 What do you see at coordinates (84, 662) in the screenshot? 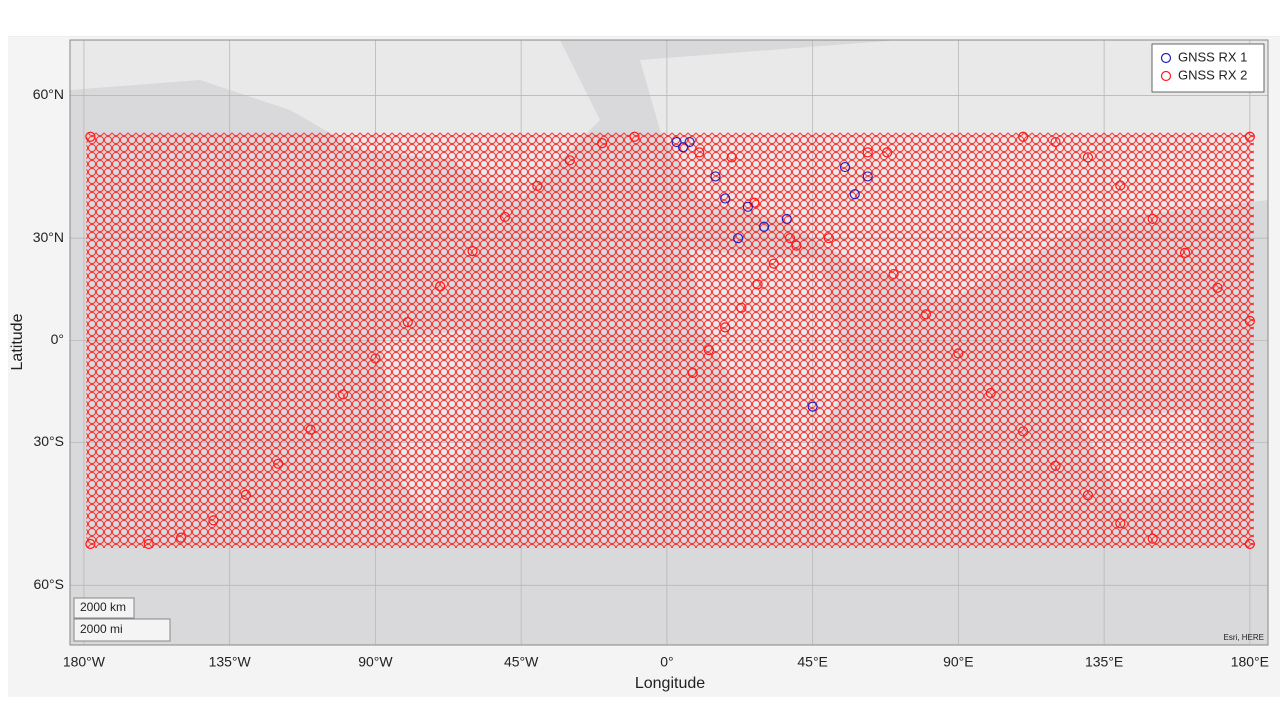
I see `x-tick-label: 180°W` at bounding box center [84, 662].